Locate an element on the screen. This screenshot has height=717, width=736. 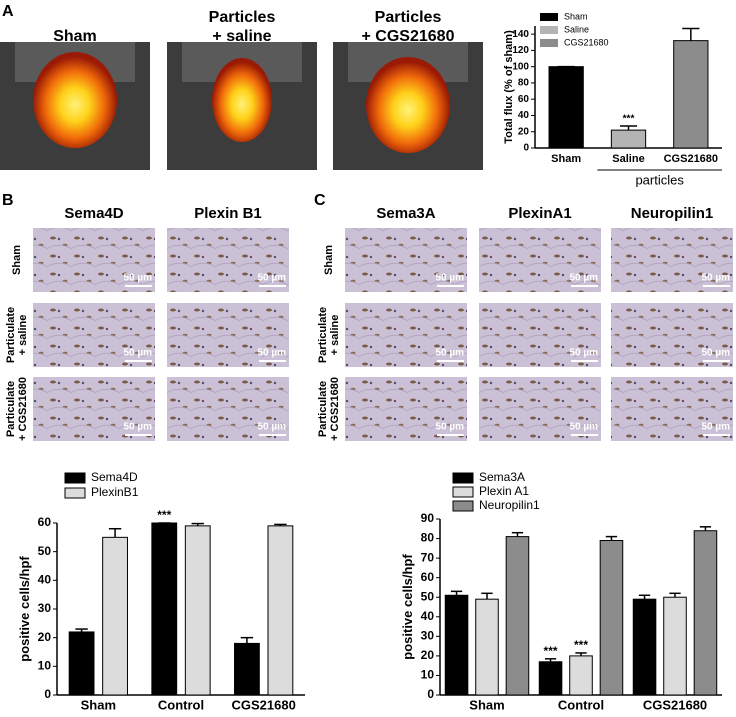
image-caption: + saline is located at coordinates (241, 36).